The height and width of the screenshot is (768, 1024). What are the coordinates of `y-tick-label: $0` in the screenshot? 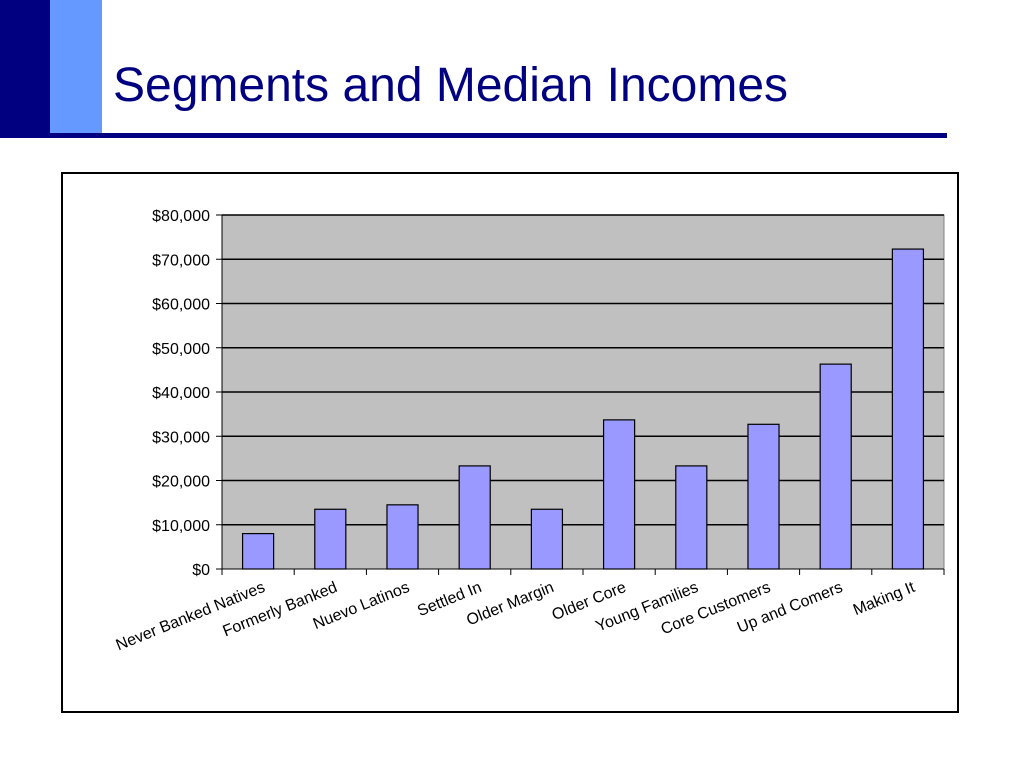 It's located at (201, 570).